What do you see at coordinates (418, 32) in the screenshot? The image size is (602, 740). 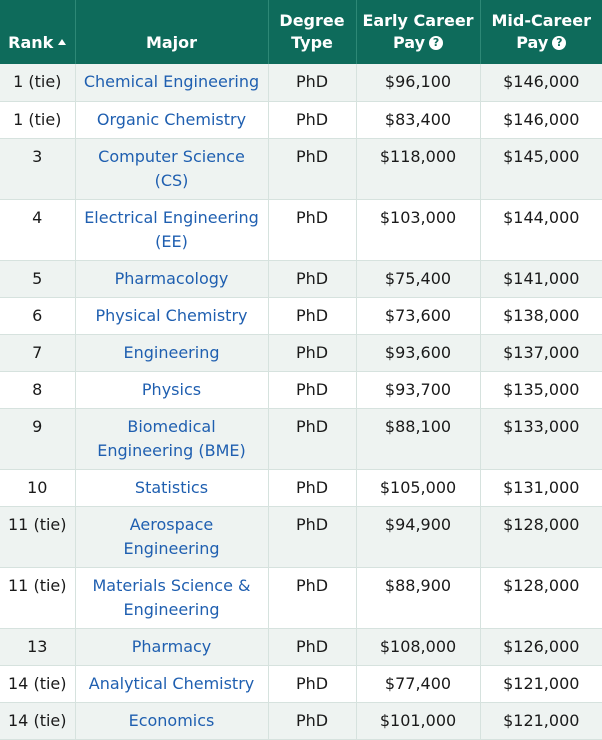 I see `early-career-pay-column-header: Early Career Pay?` at bounding box center [418, 32].